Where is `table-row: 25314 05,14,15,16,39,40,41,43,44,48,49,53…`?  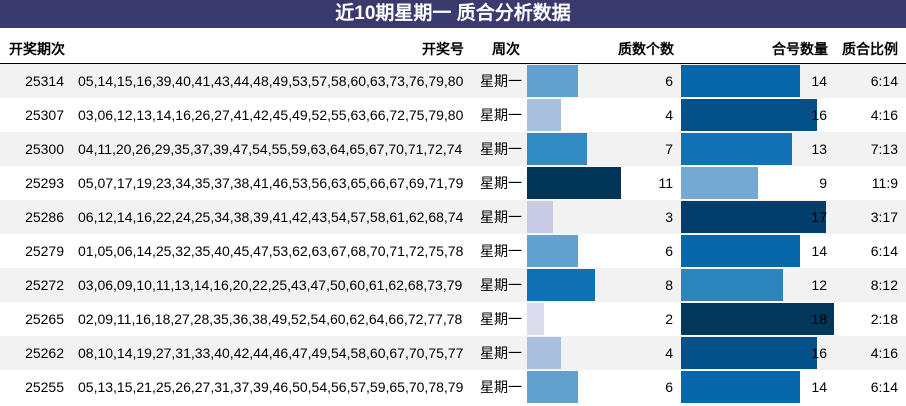 table-row: 25314 05,14,15,16,39,40,41,43,44,48,49,53… is located at coordinates (453, 81).